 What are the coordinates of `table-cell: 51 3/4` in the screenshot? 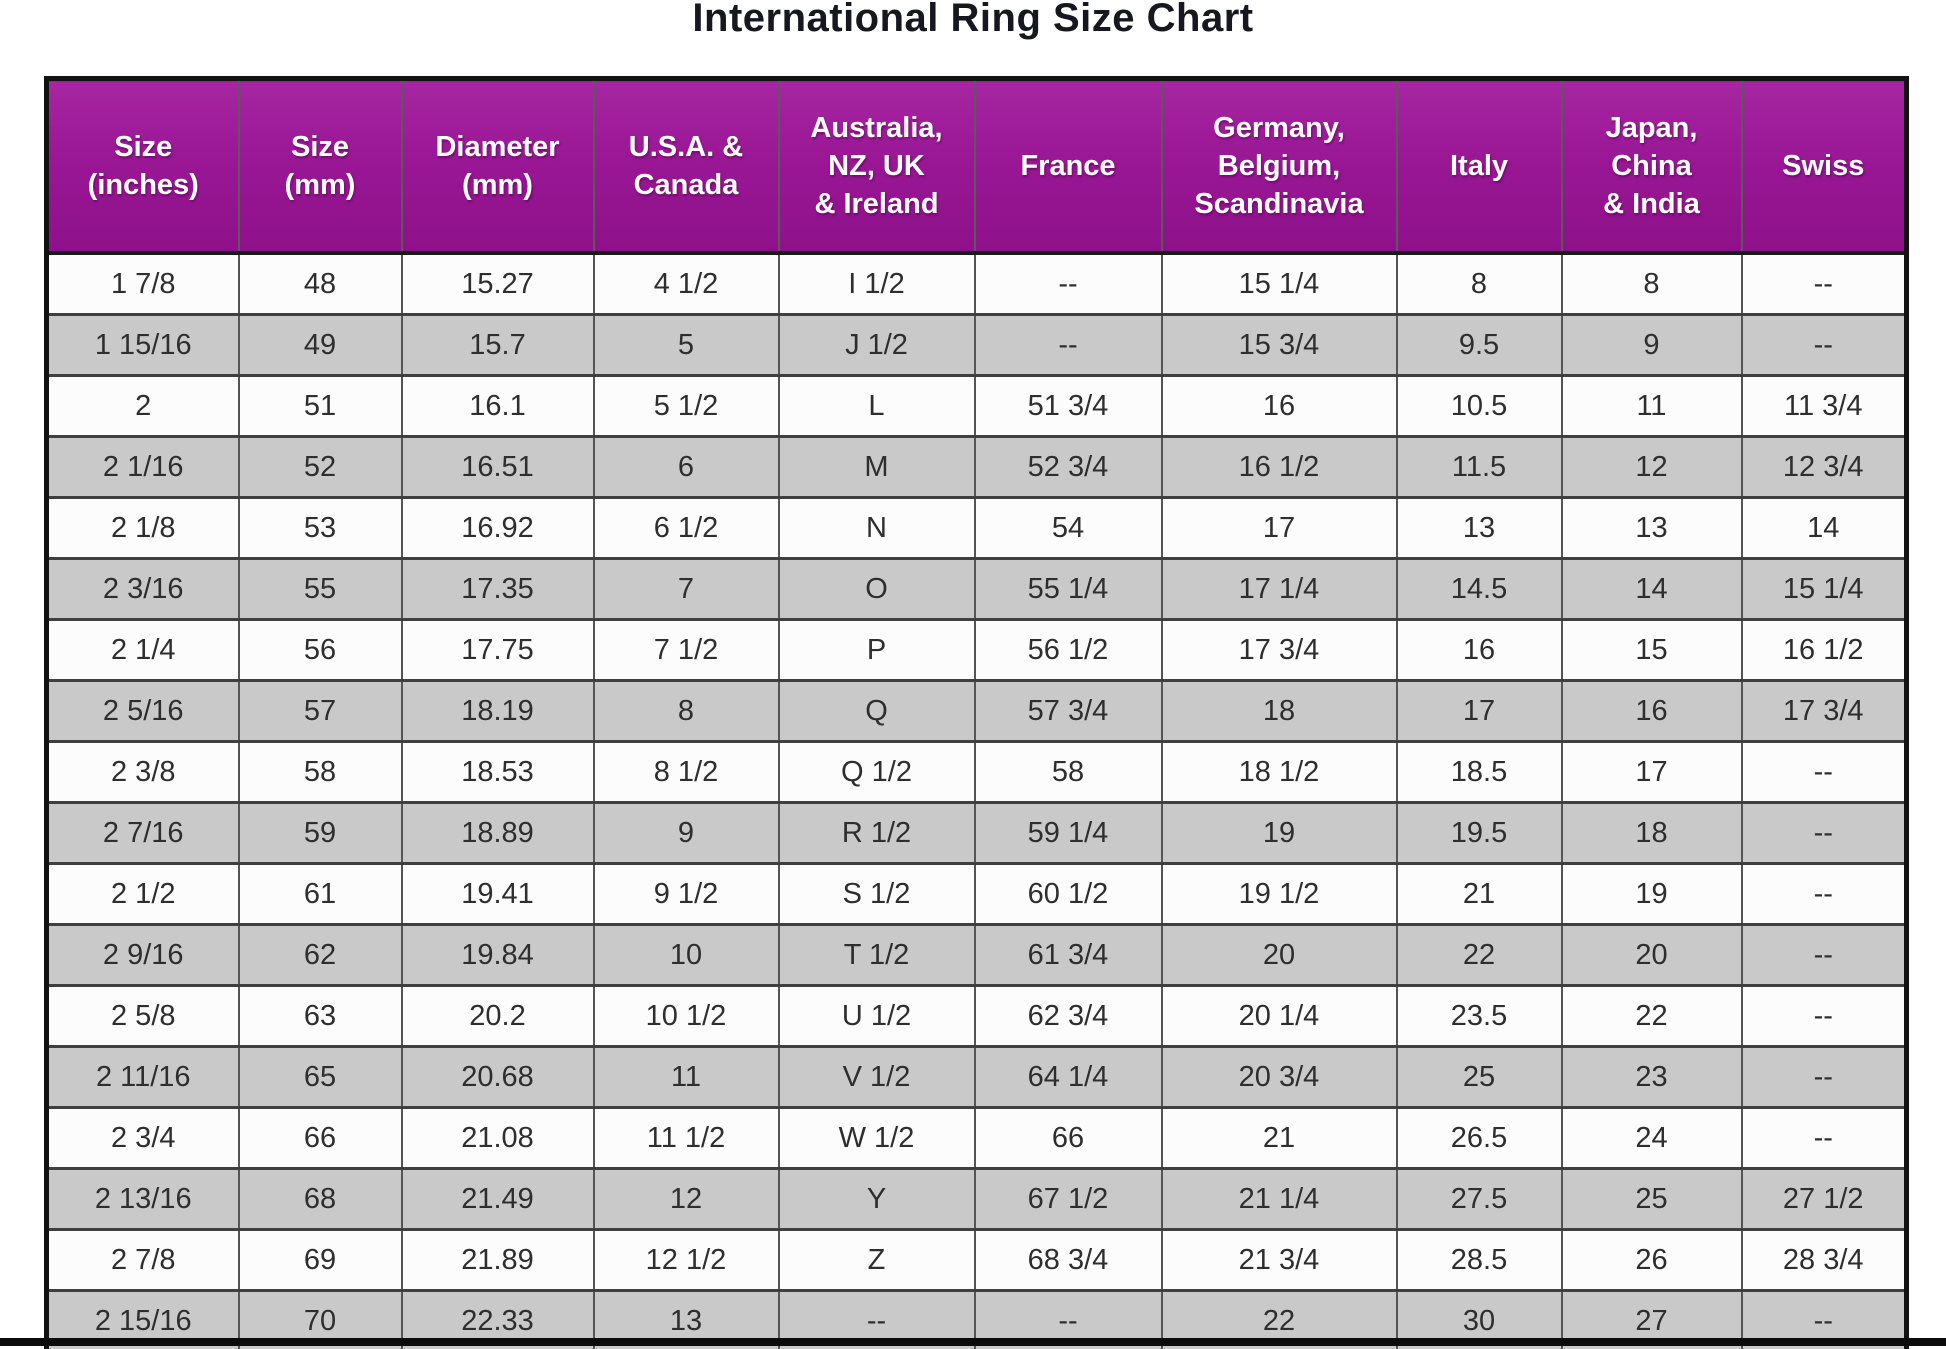 It's located at (1068, 406).